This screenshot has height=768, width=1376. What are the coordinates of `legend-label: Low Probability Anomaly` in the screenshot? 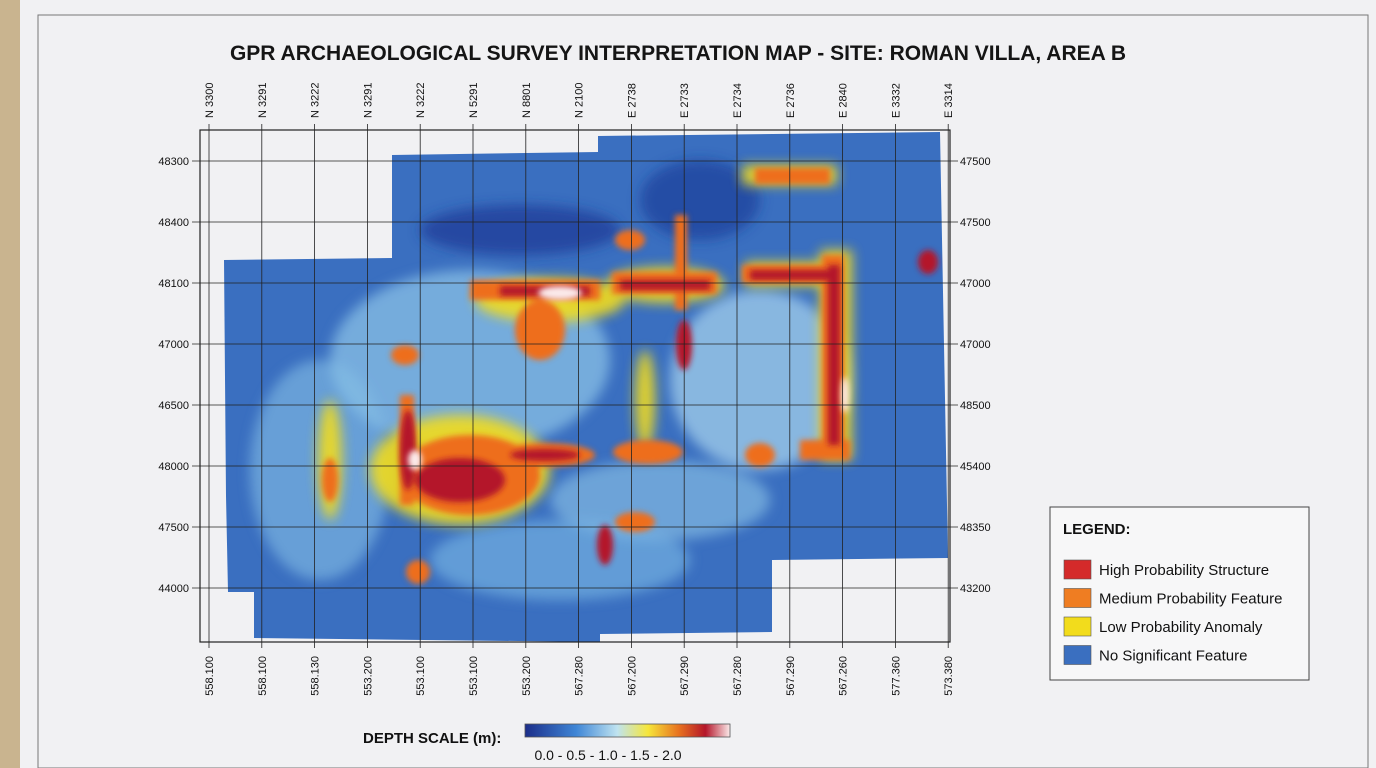 It's located at (1181, 627).